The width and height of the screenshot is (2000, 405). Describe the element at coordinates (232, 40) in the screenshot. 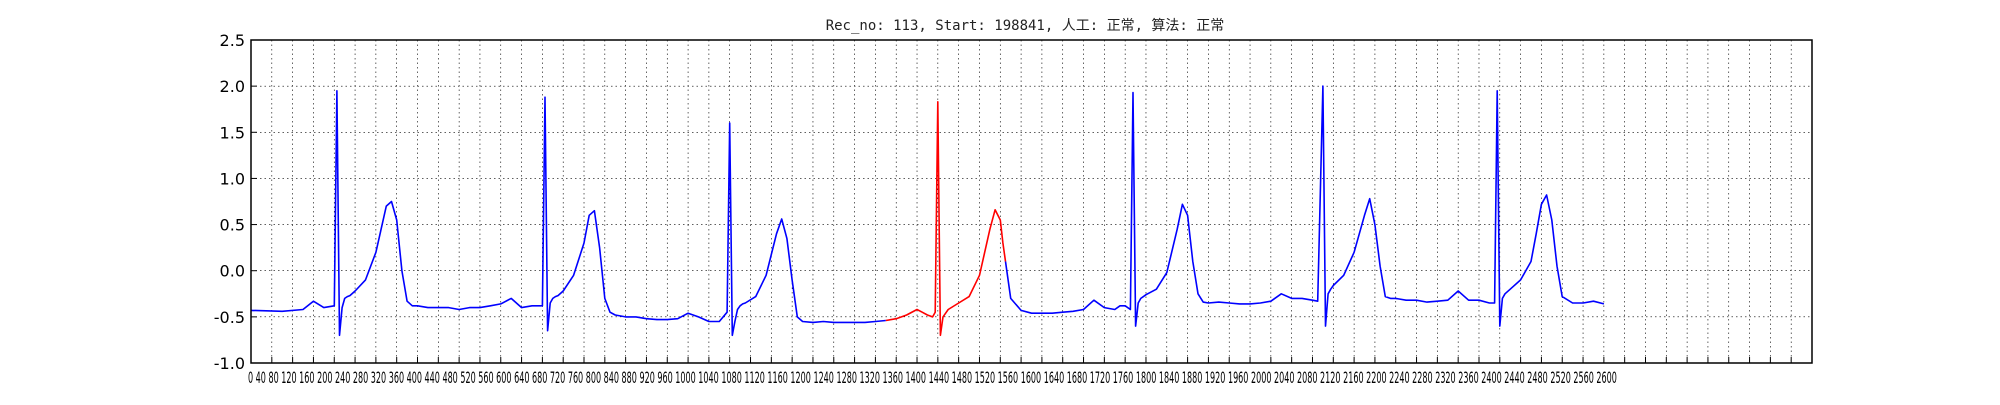

I see `y-tick-label: 2.5` at that location.